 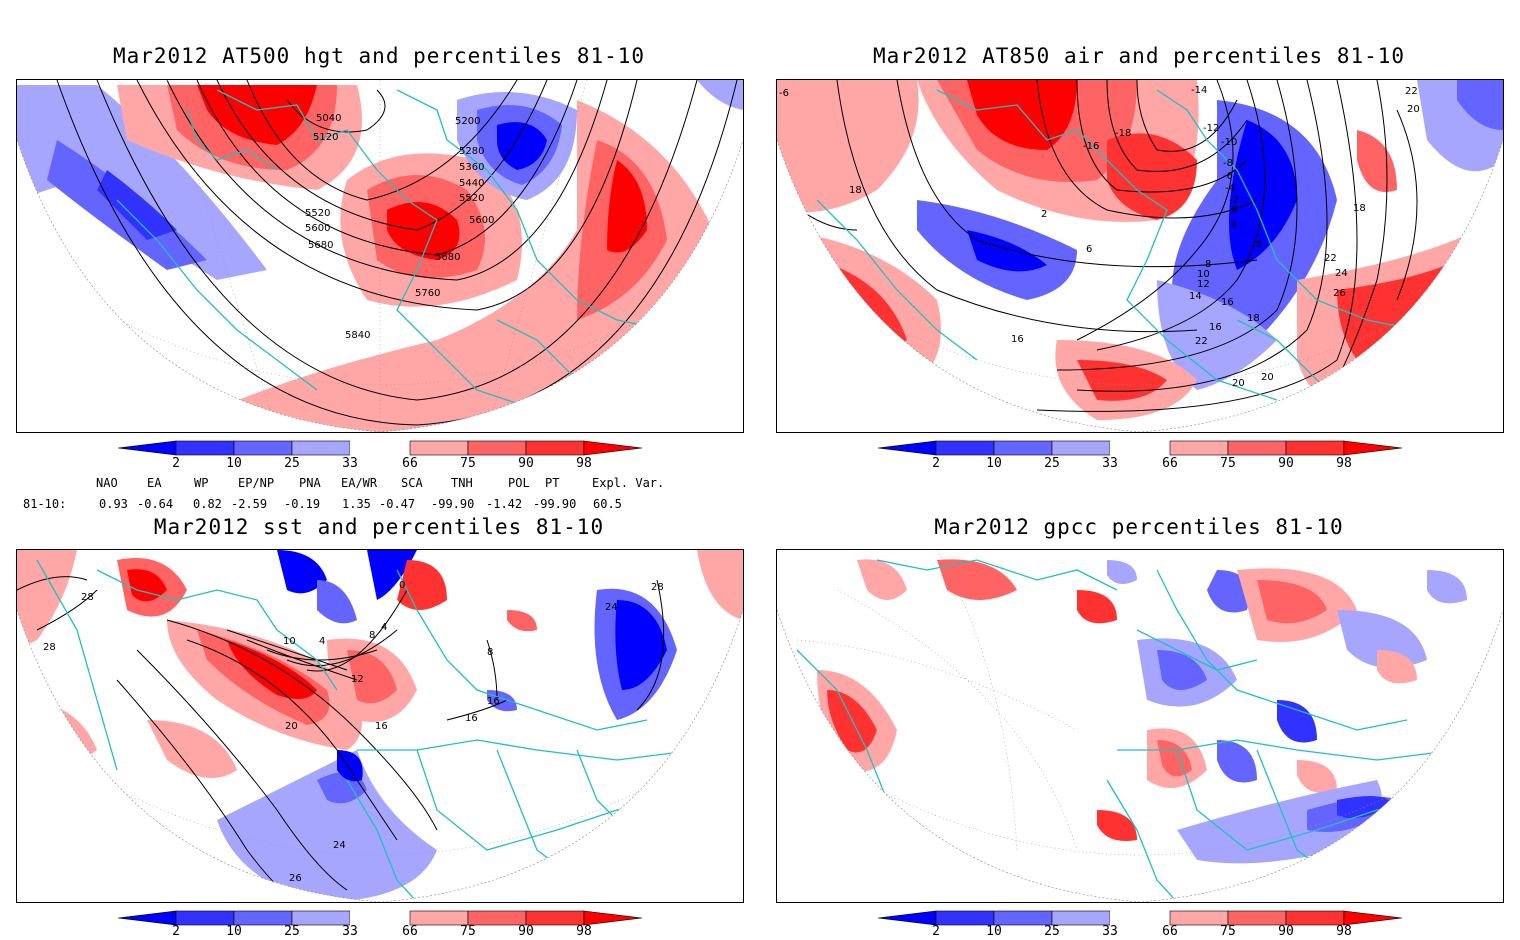 What do you see at coordinates (328, 118) in the screenshot?
I see `contour-label: 5040` at bounding box center [328, 118].